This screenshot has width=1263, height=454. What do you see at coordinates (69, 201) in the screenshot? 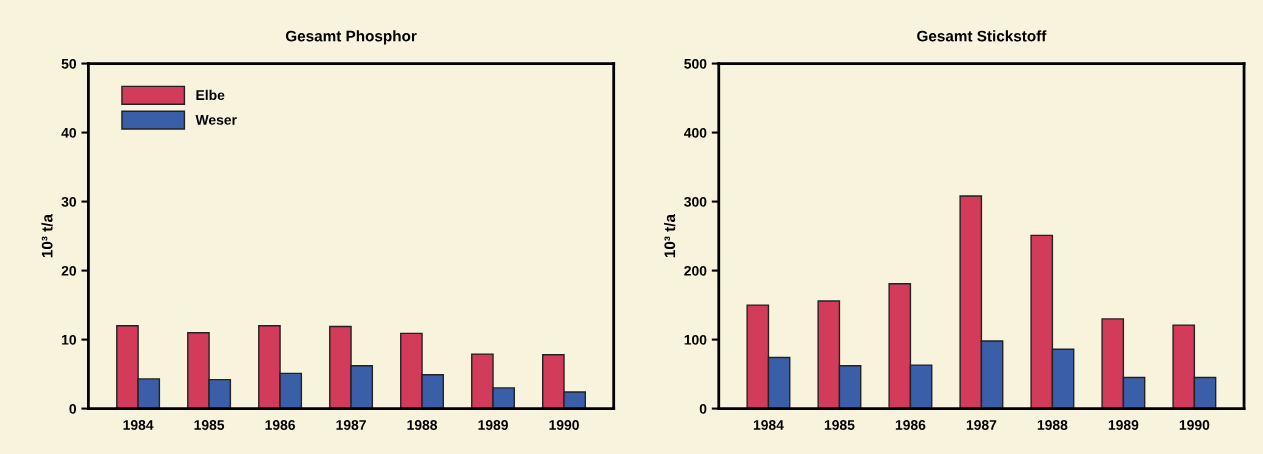
I see `y-tick-label: 30` at bounding box center [69, 201].